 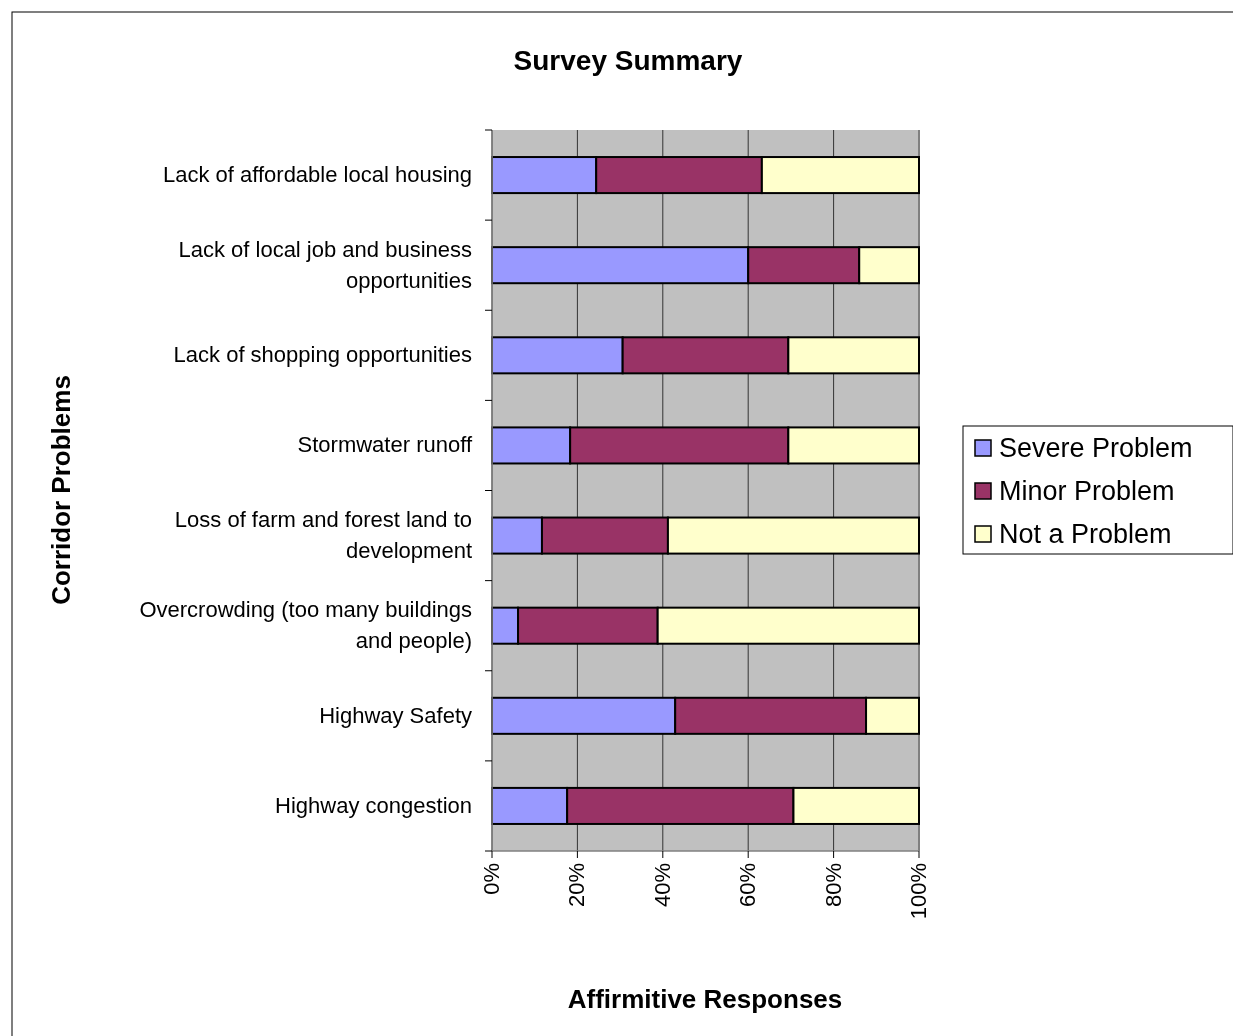 I want to click on legend-label: Severe Problem, so click(x=1096, y=448).